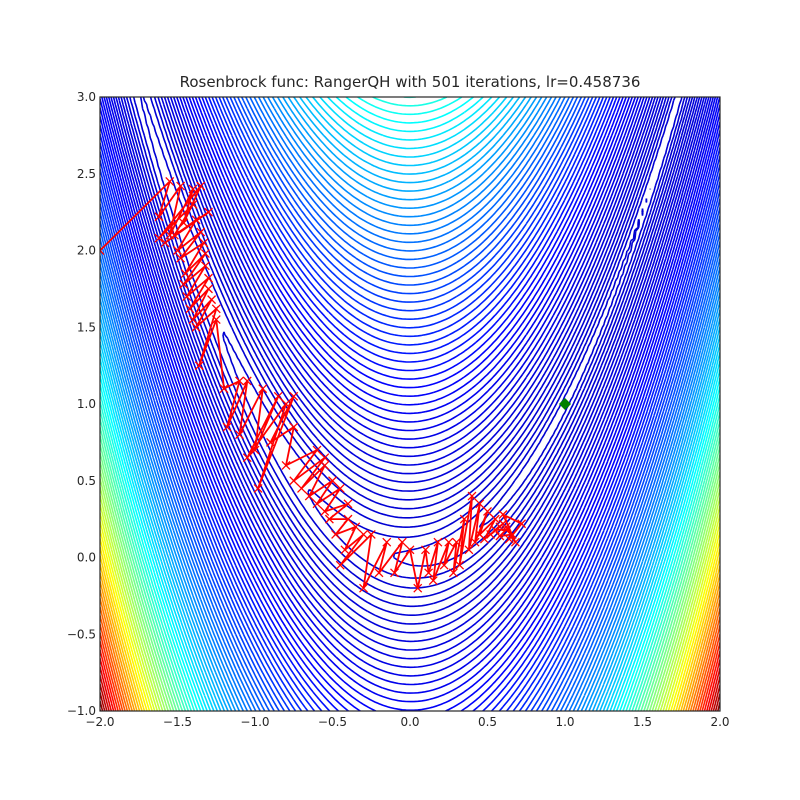 This screenshot has height=800, width=800. What do you see at coordinates (642, 722) in the screenshot?
I see `x-tick-label: 1.5` at bounding box center [642, 722].